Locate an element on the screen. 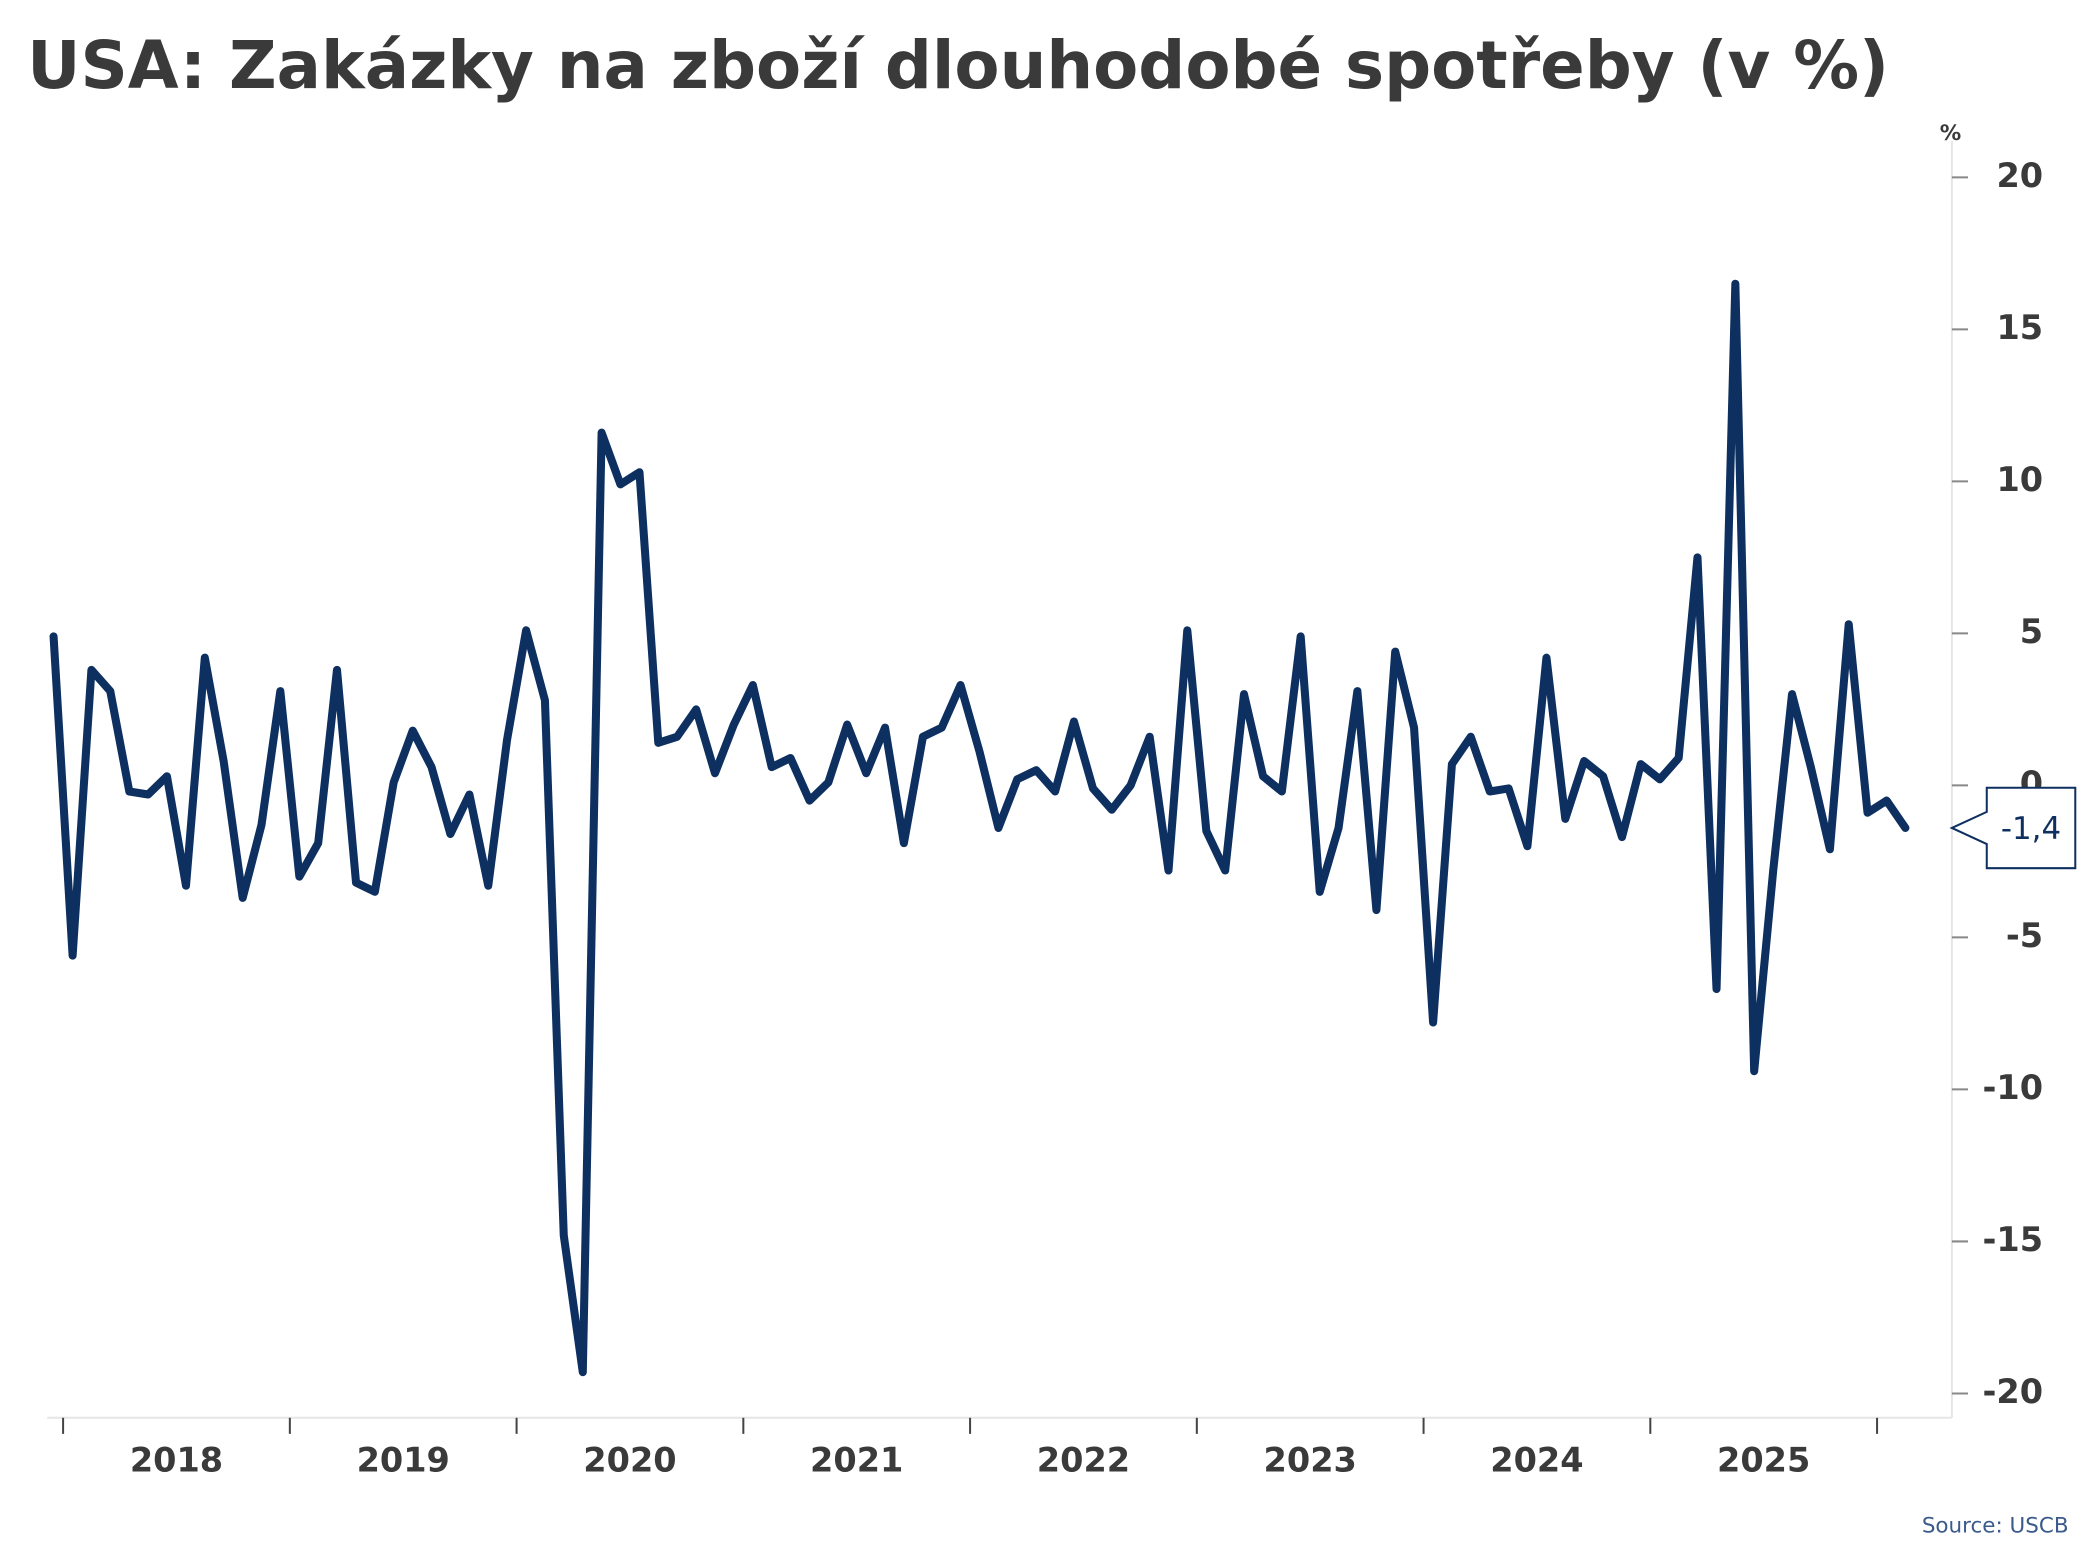 The width and height of the screenshot is (2093, 1568). y-tick-label: 15 is located at coordinates (2019, 327).